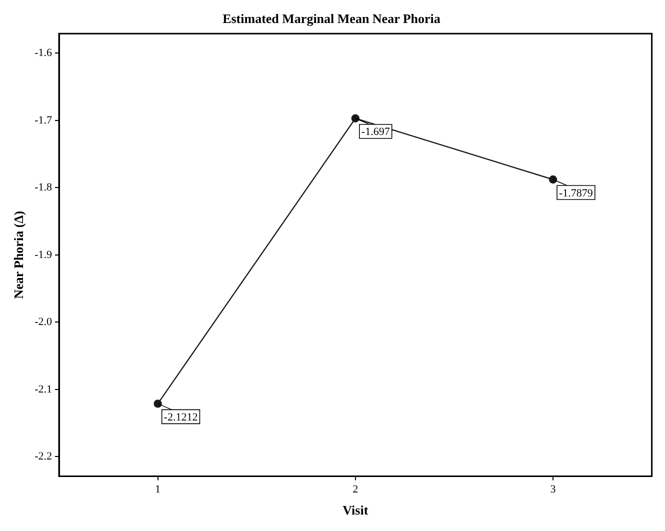  What do you see at coordinates (43, 188) in the screenshot?
I see `y-tick-label: -1.8` at bounding box center [43, 188].